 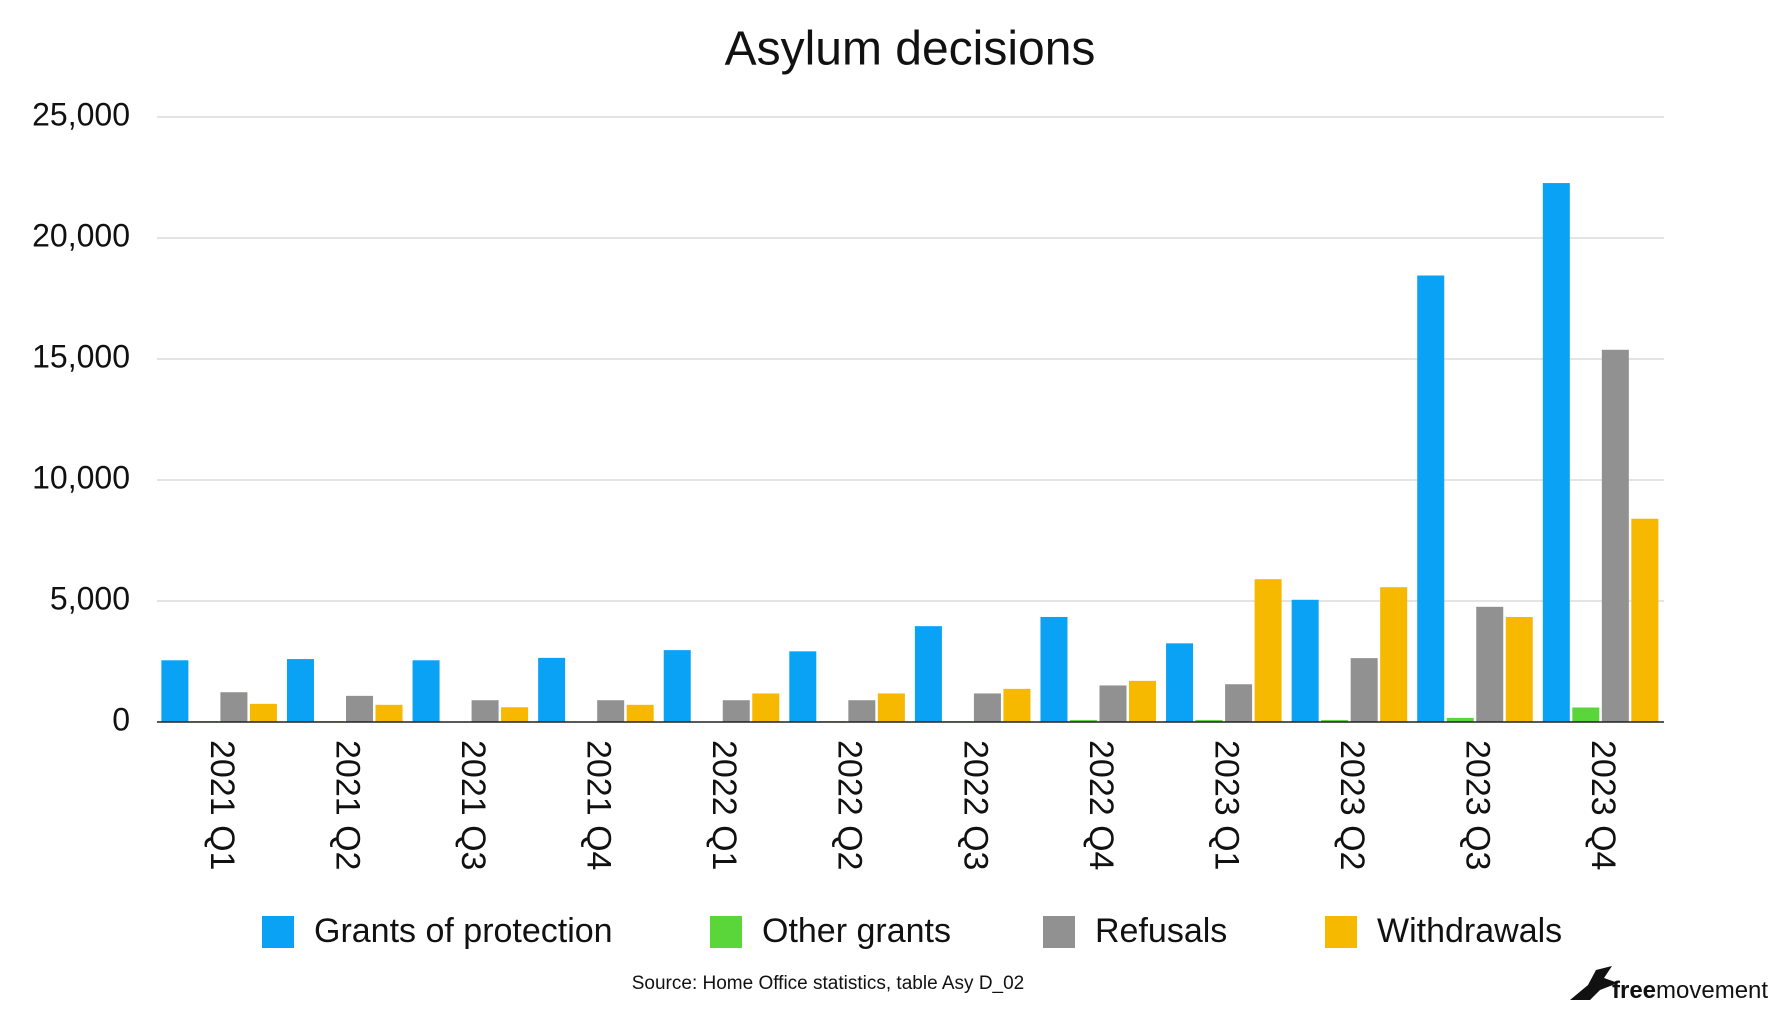 I want to click on logo-bold: free, so click(x=1634, y=990).